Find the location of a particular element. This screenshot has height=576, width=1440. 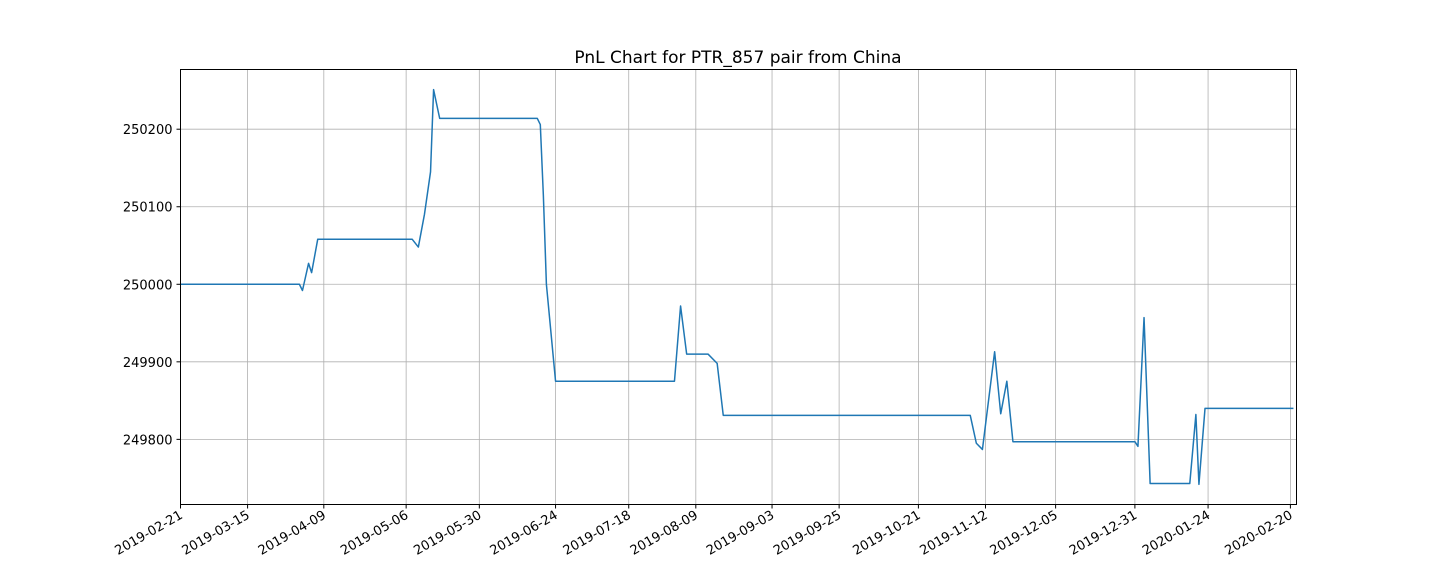

x-tick-label: 2019-05-30 is located at coordinates (447, 533).